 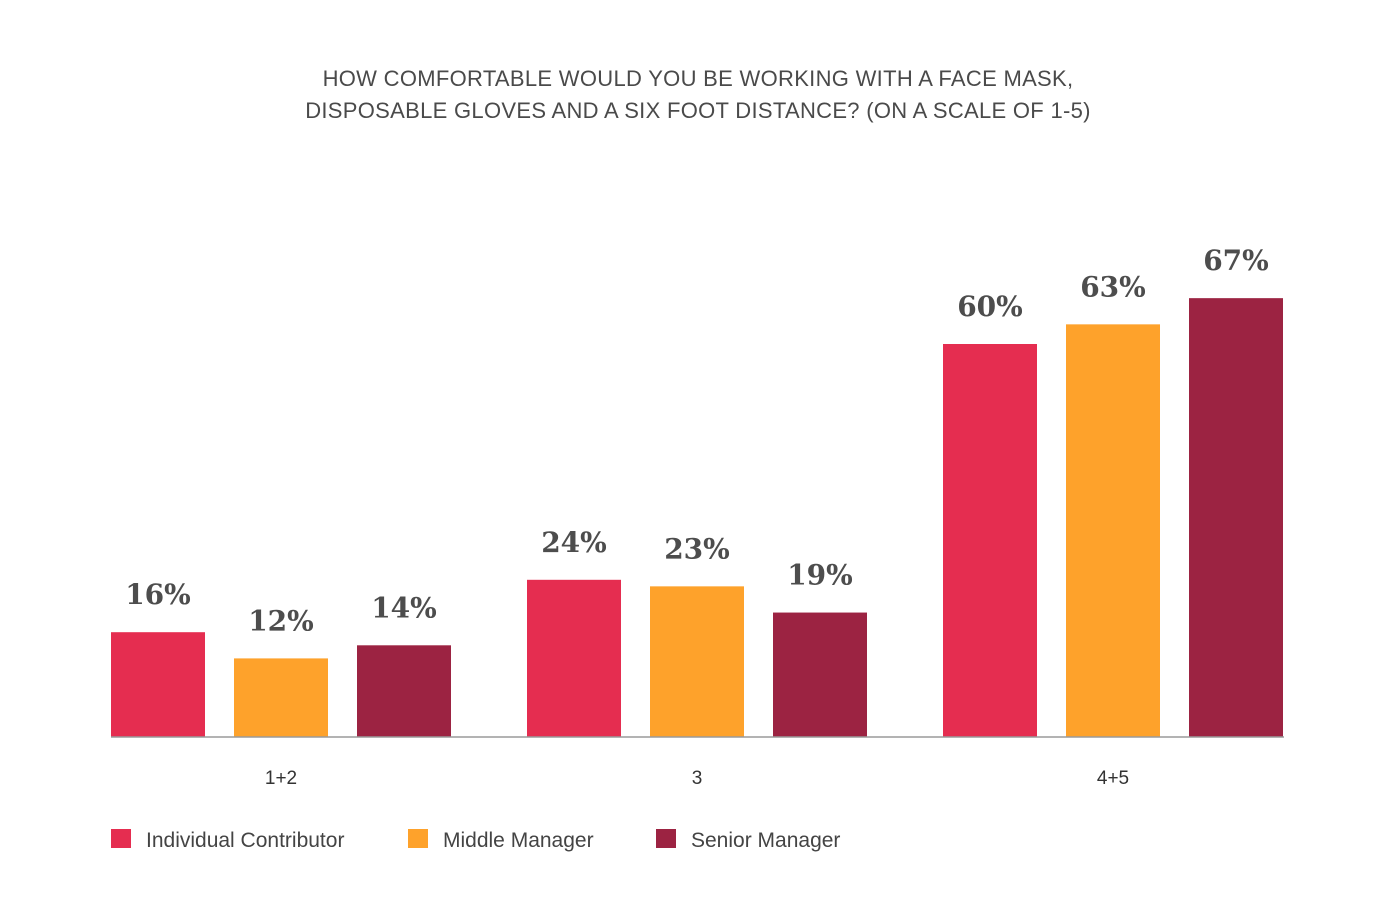 I want to click on bar-value-label: 63%, so click(x=1113, y=286).